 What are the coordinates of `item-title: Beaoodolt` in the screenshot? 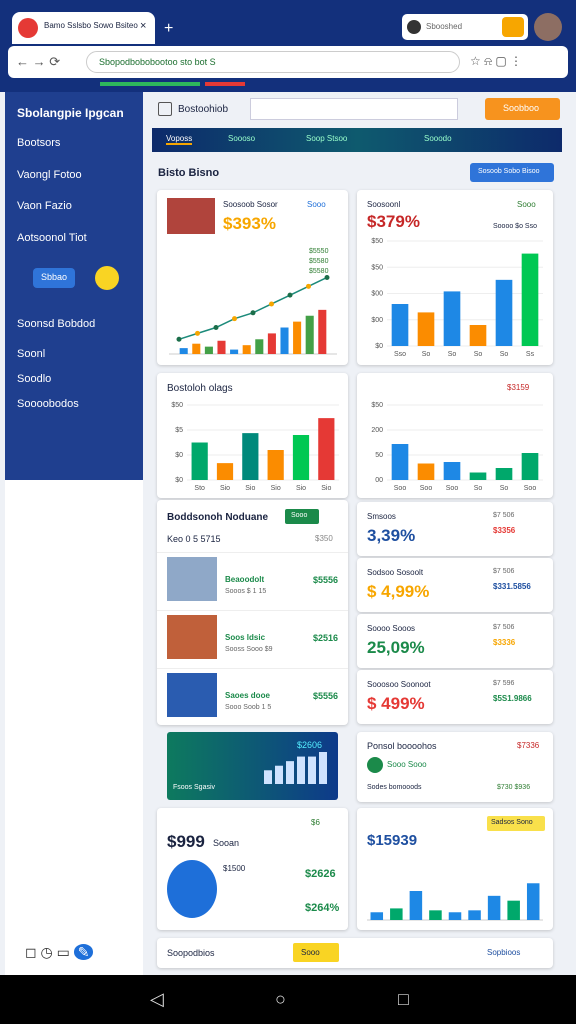 It's located at (245, 579).